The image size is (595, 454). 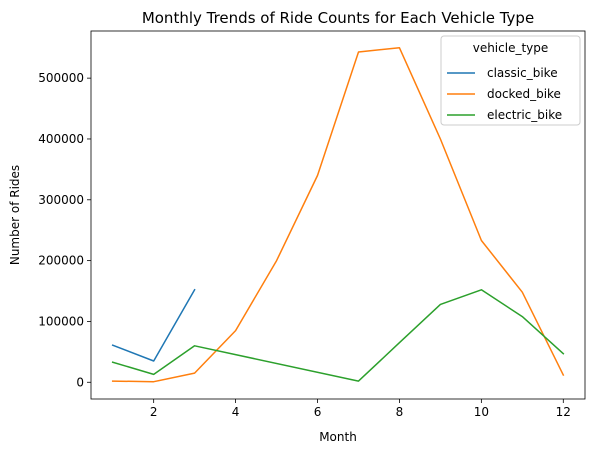 What do you see at coordinates (511, 48) in the screenshot?
I see `legend-title: vehicle_type` at bounding box center [511, 48].